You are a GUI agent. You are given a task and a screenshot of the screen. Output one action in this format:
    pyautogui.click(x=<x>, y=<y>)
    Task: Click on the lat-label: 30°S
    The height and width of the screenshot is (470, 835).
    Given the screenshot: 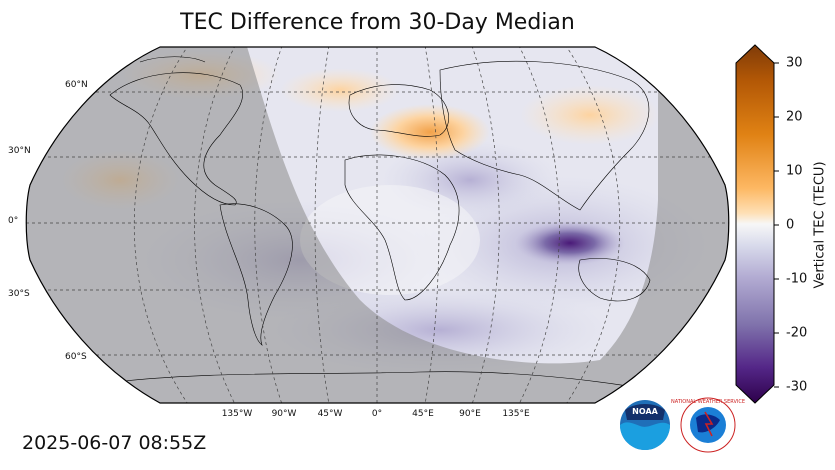 What is the action you would take?
    pyautogui.click(x=19, y=294)
    